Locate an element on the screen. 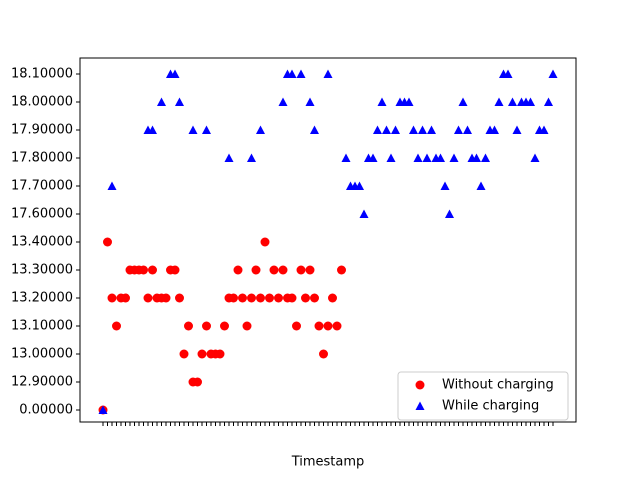 The width and height of the screenshot is (640, 480). y-tick-label: 17.60000 is located at coordinates (42, 214).